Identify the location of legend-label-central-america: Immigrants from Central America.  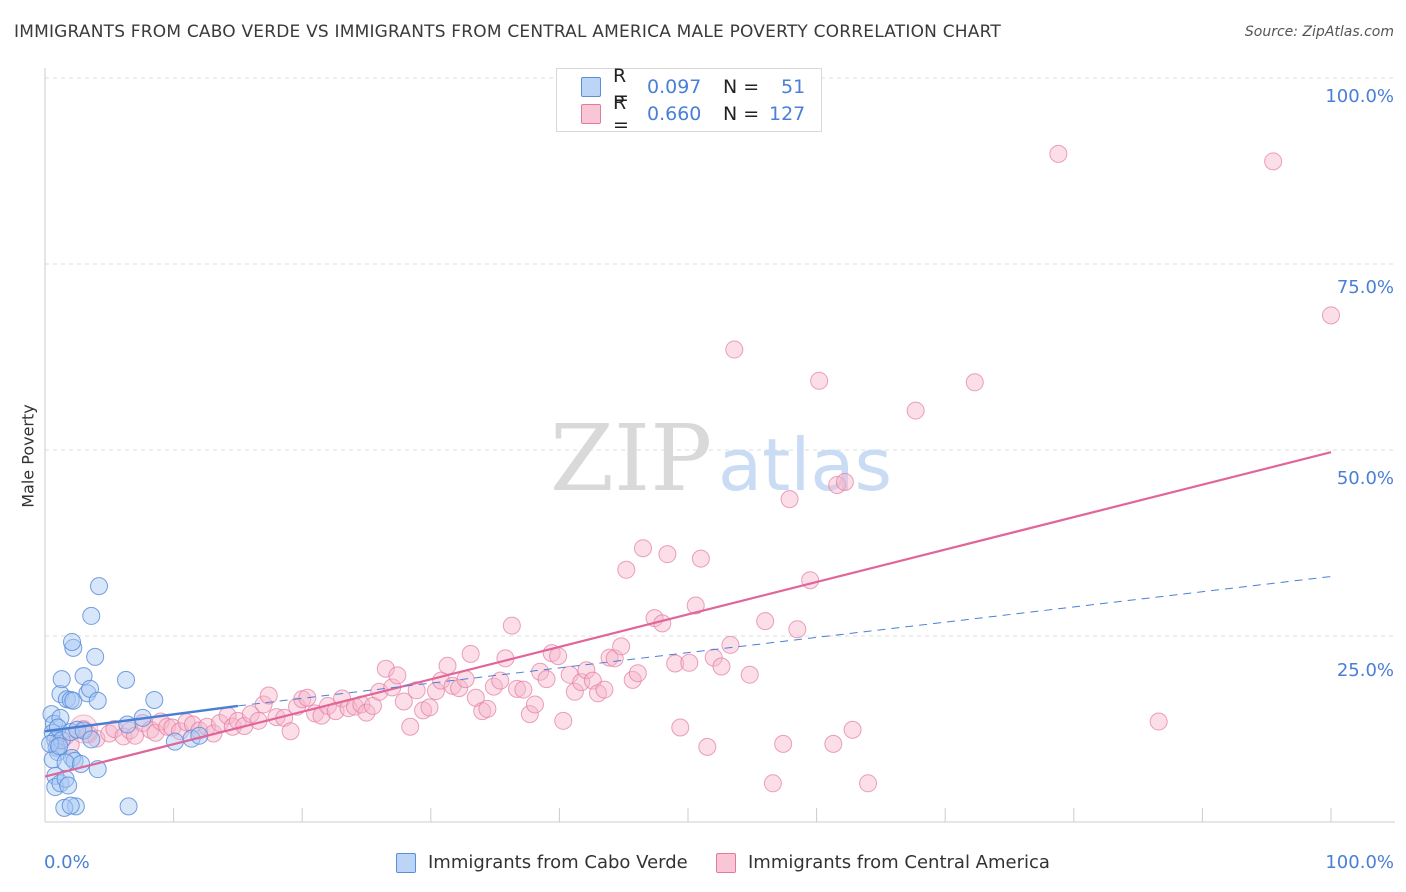
(899, 862).